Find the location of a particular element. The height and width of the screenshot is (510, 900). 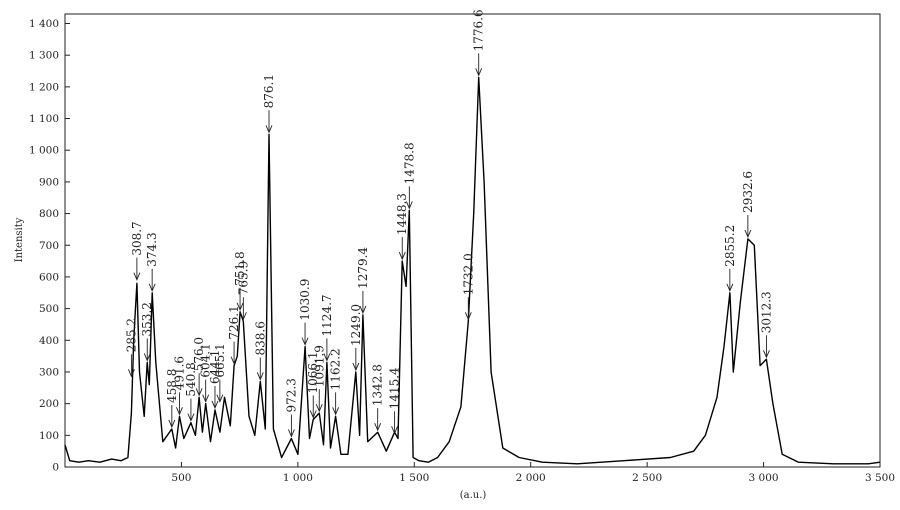

peak-label: 458.8 is located at coordinates (172, 386).